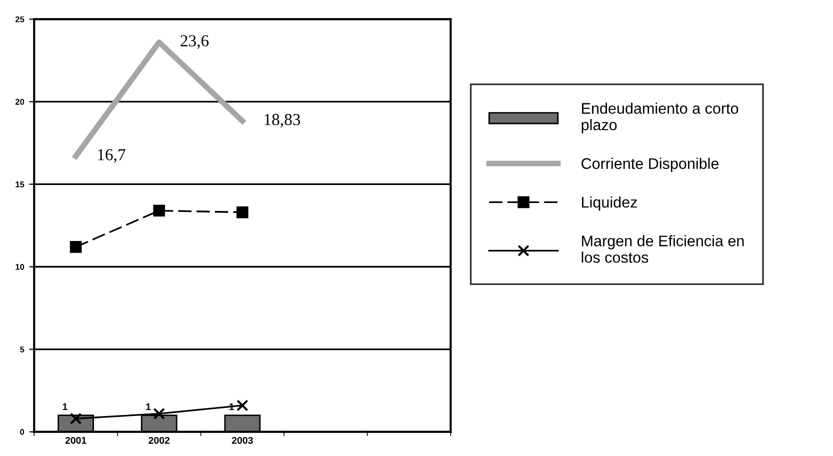 Image resolution: width=833 pixels, height=456 pixels. Describe the element at coordinates (22, 349) in the screenshot. I see `y-tick-label: 5` at that location.